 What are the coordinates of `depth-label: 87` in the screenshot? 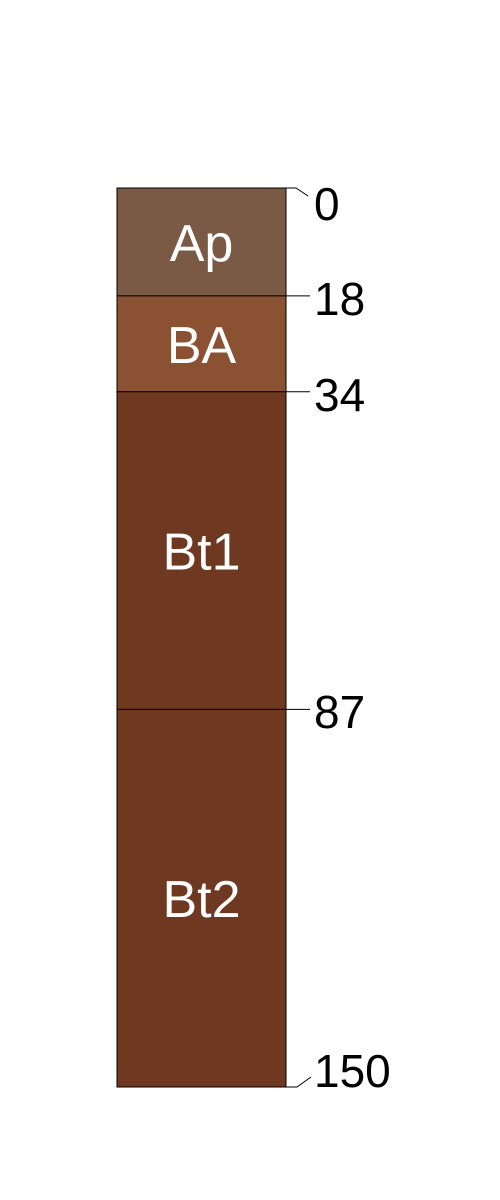 It's located at (339, 712).